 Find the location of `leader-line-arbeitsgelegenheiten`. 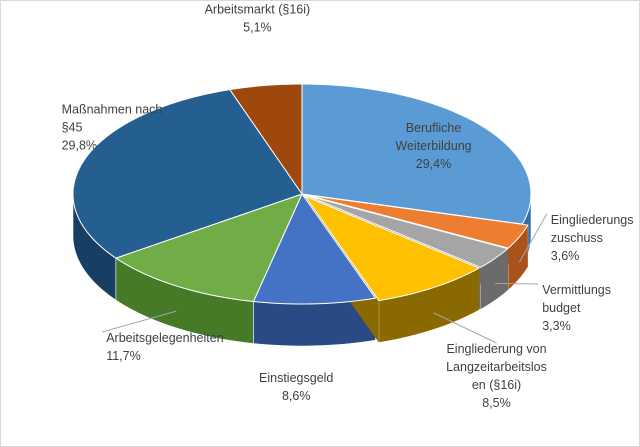

leader-line-arbeitsgelegenheiten is located at coordinates (139, 321).